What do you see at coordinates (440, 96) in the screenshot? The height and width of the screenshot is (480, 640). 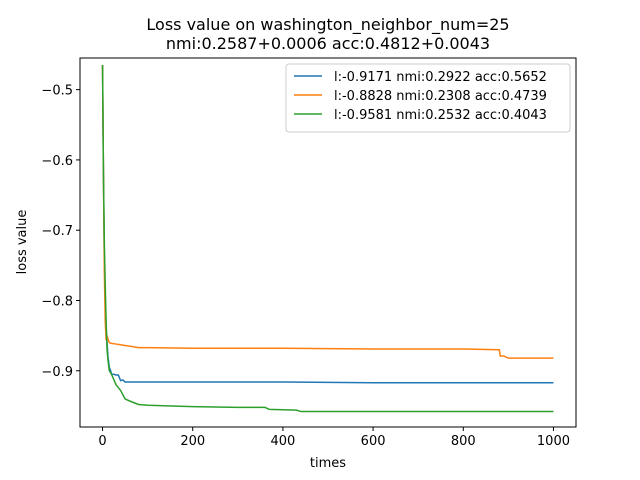 I see `legend-label-2: l:-0.8828 nmi:0.2308 acc:0.4739` at bounding box center [440, 96].